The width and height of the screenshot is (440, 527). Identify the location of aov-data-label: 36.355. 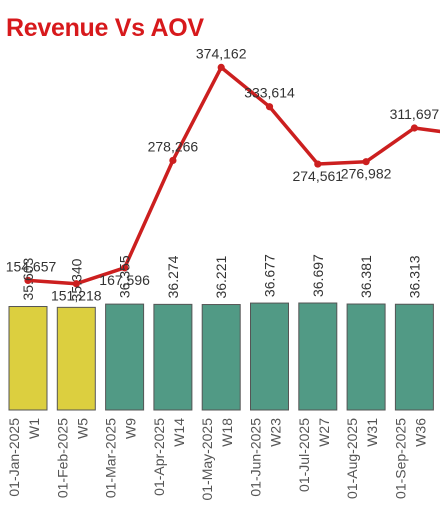
(125, 276).